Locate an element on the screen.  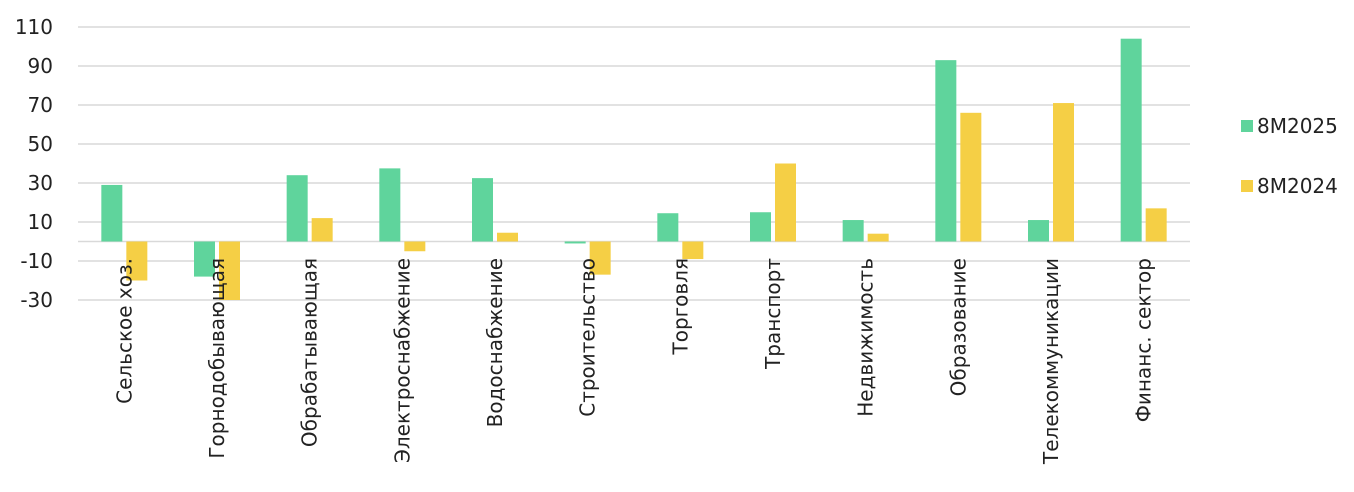
y-tick-label: 10 is located at coordinates (40, 222).